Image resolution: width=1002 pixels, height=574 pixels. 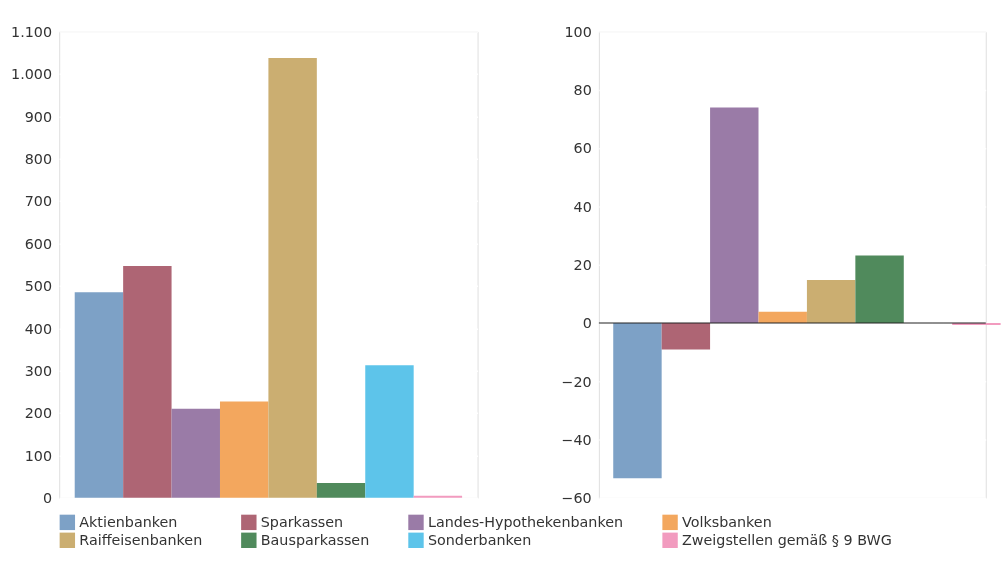 I want to click on y-tick-label: 40, so click(x=582, y=206).